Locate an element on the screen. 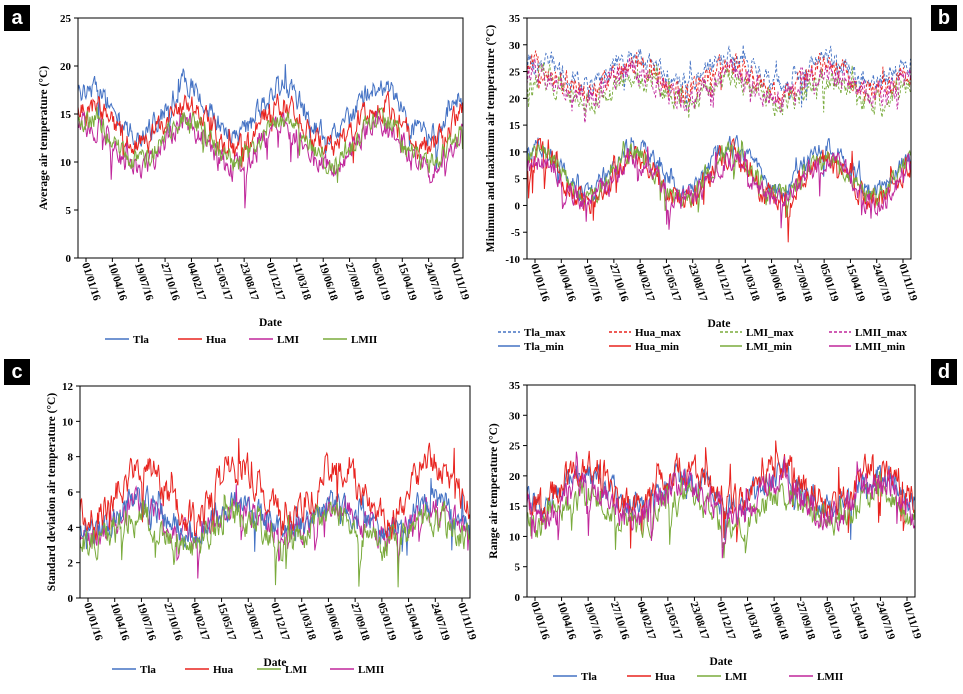 The height and width of the screenshot is (694, 963). legend-label: LMI_max is located at coordinates (770, 333).